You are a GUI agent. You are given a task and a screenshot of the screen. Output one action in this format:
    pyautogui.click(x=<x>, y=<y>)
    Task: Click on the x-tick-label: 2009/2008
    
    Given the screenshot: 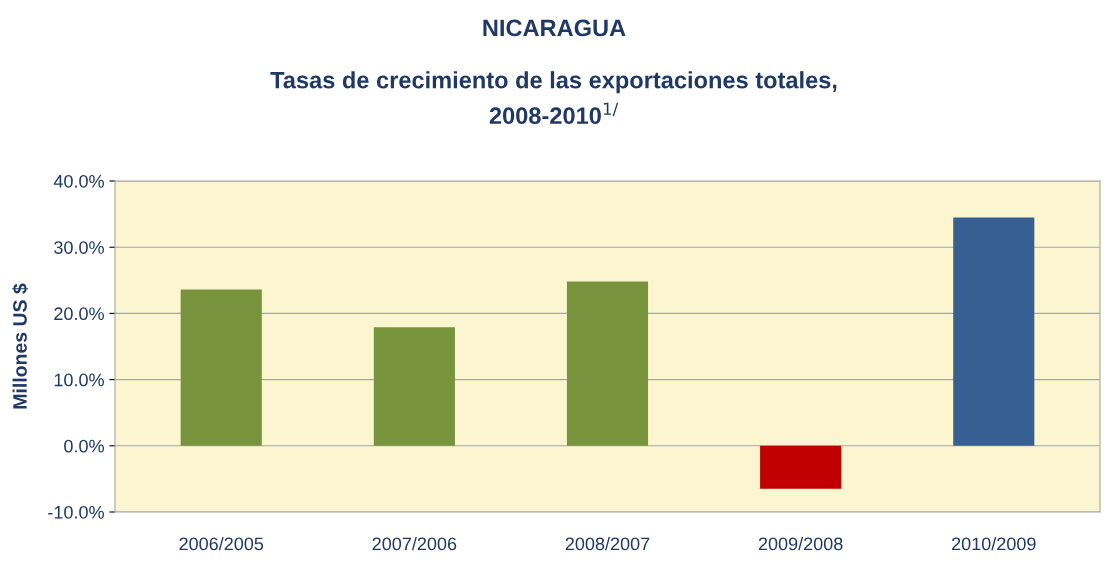 What is the action you would take?
    pyautogui.click(x=800, y=544)
    